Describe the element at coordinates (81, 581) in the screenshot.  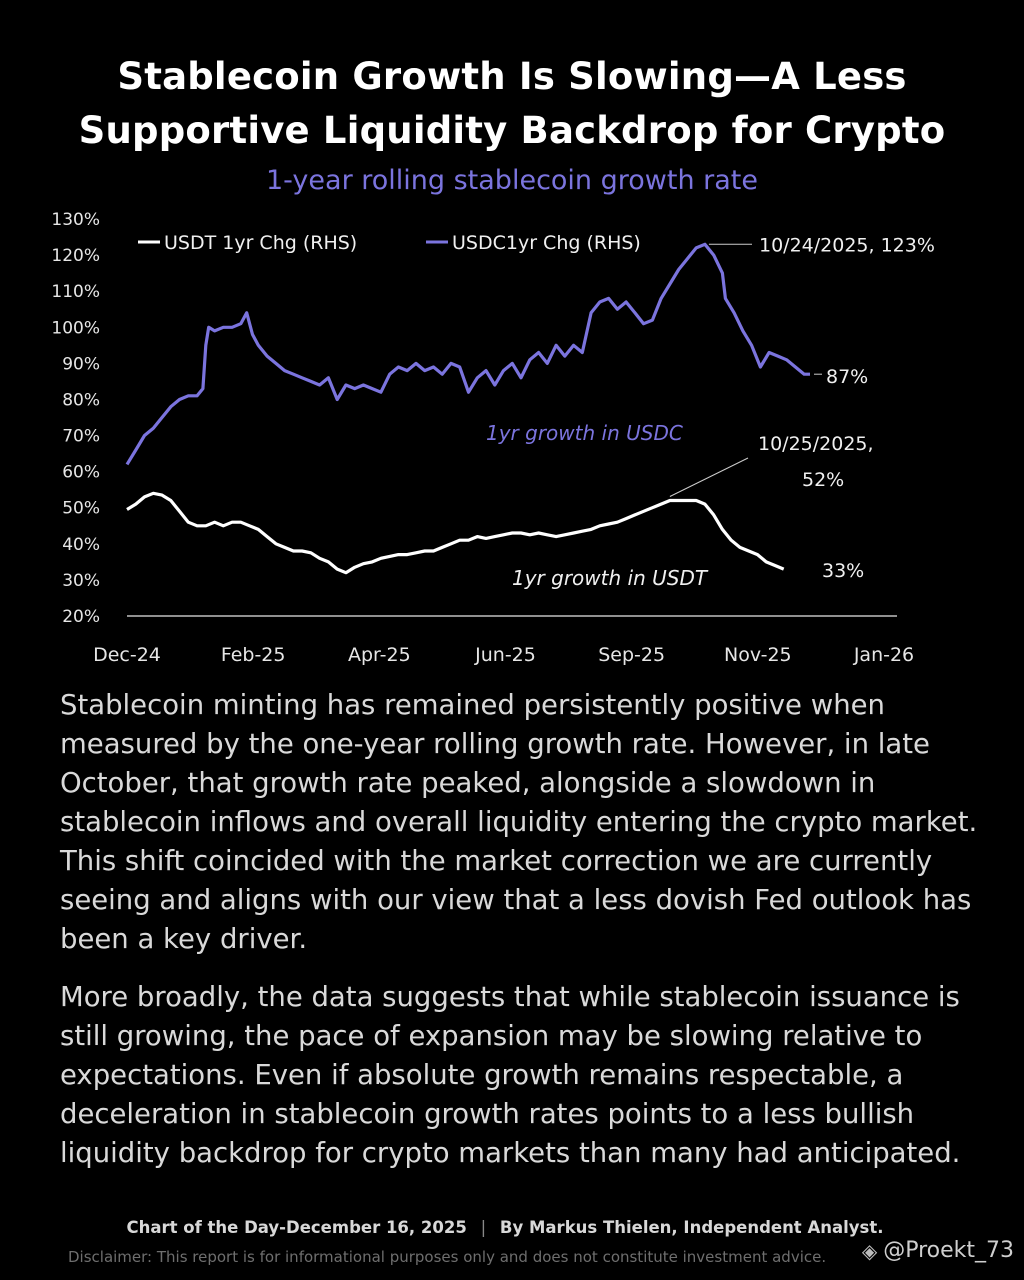
I see `y-tick-label: 30%` at that location.